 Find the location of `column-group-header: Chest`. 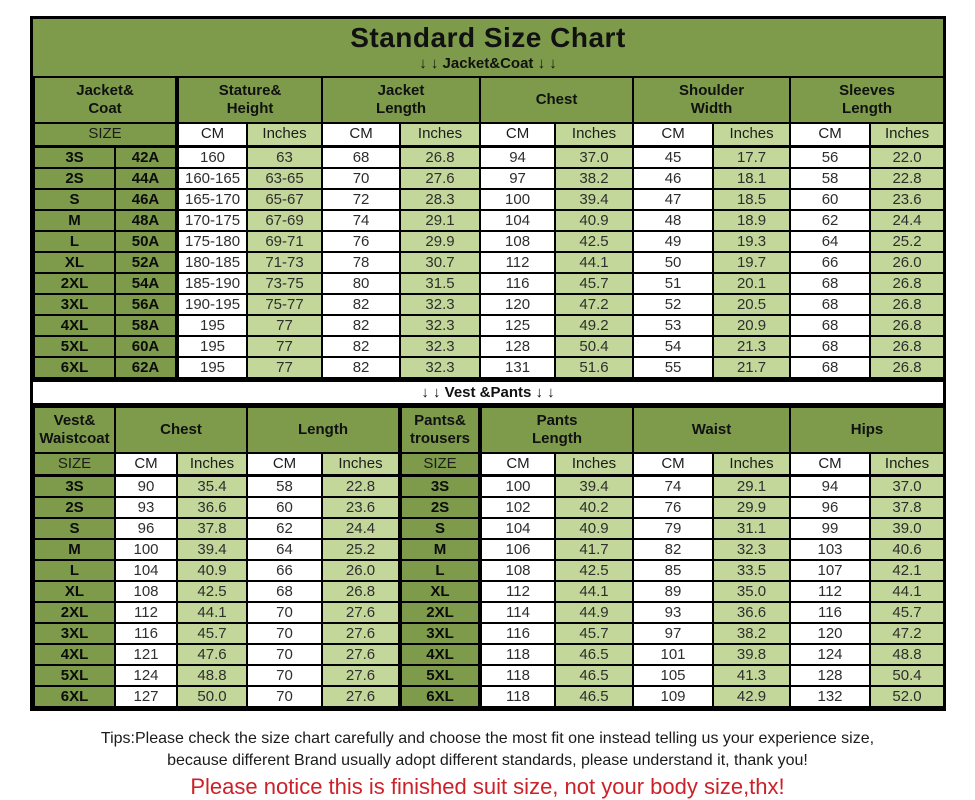

column-group-header: Chest is located at coordinates (557, 100).